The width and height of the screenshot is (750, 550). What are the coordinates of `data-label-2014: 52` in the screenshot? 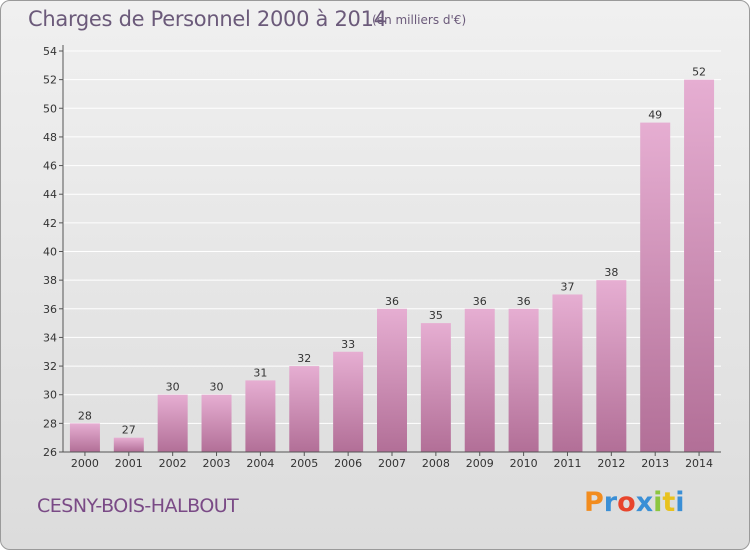 It's located at (699, 72).